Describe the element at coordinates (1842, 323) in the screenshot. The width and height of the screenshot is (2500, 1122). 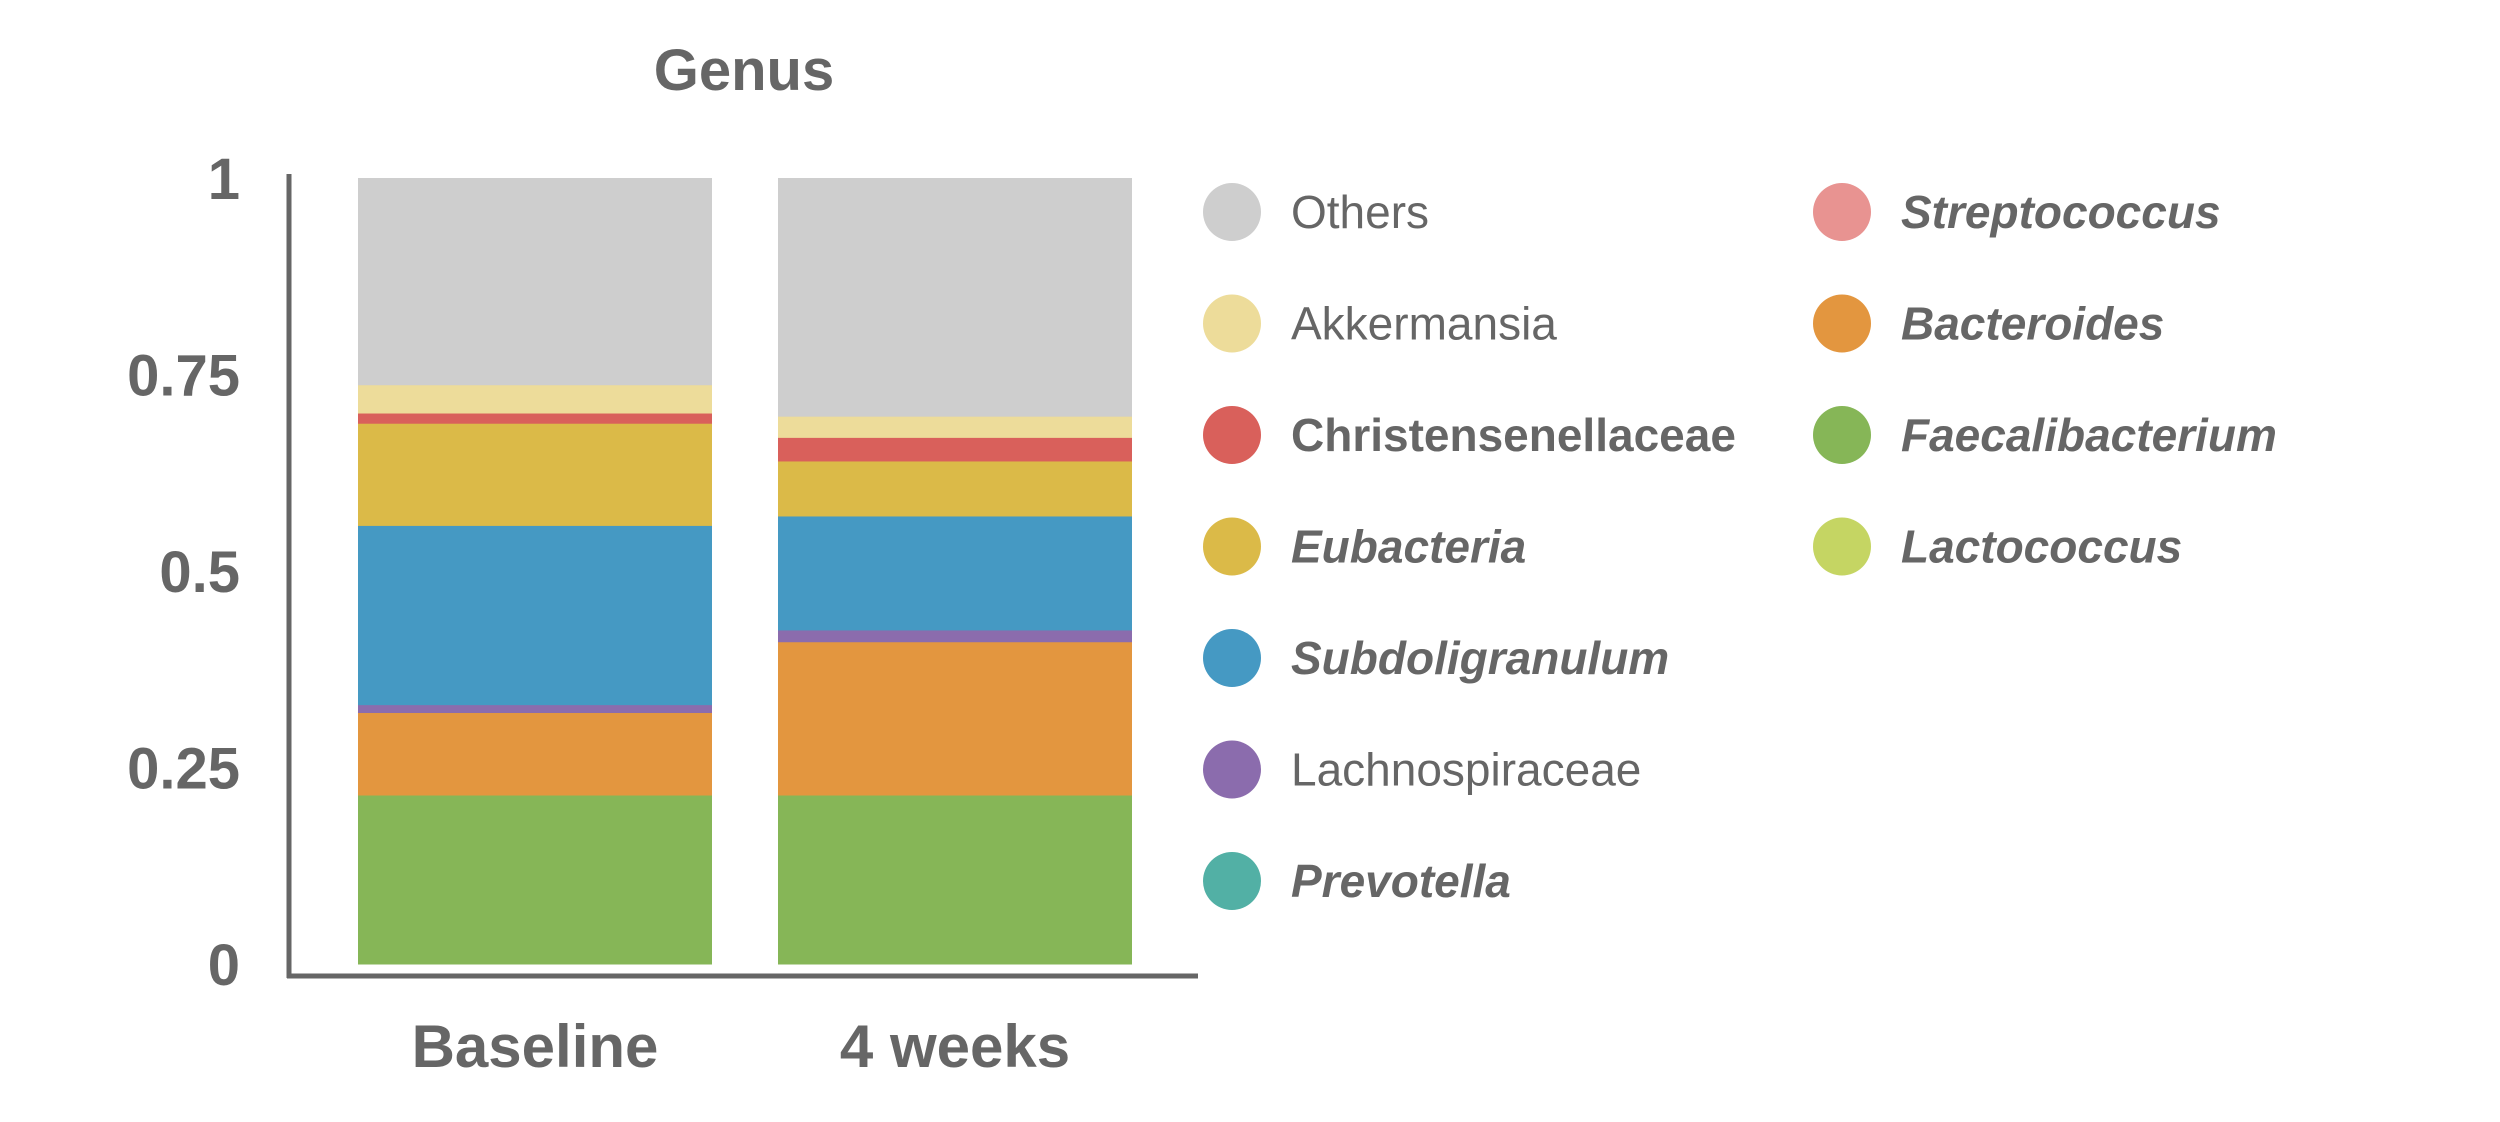
I see `legend-swatch-bacteroides` at that location.